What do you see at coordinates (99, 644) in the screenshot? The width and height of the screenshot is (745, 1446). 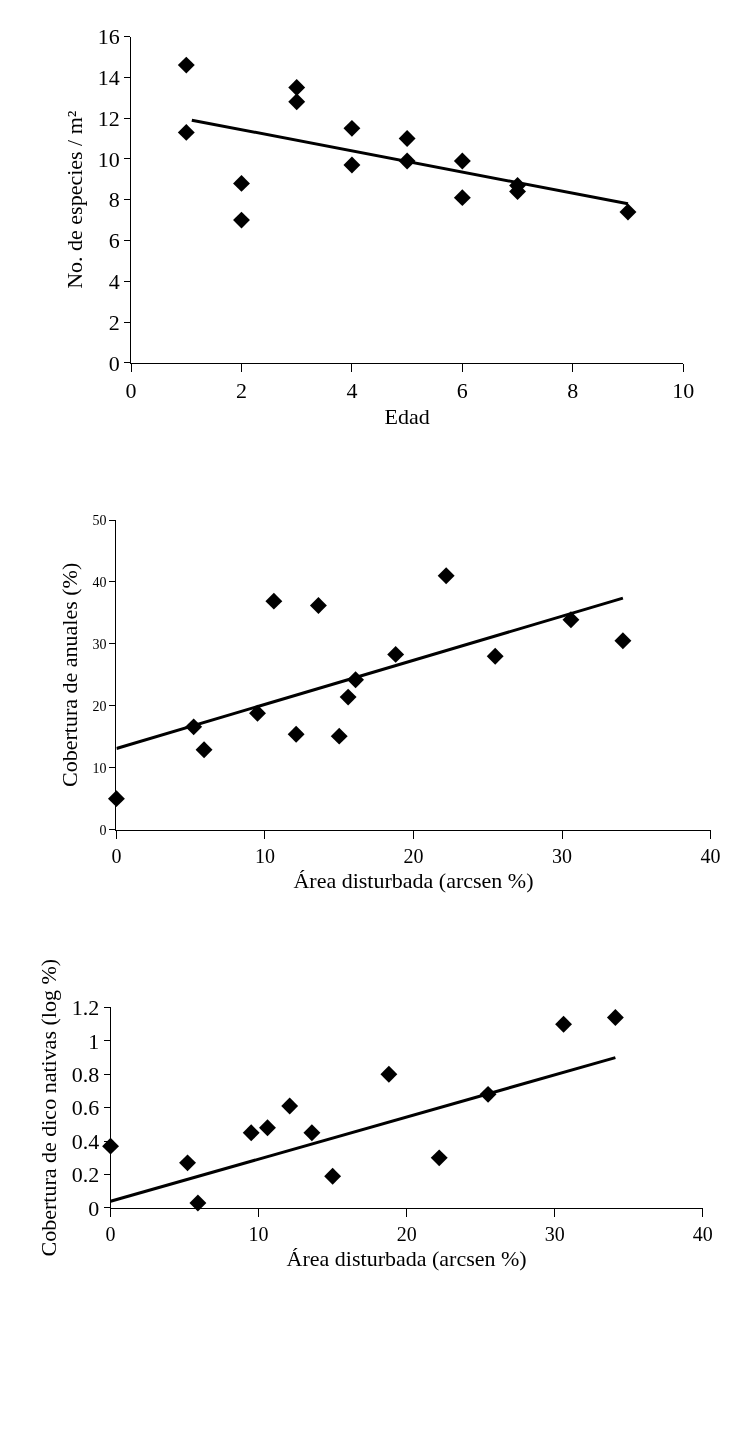 I see `y-tick-label: 30` at bounding box center [99, 644].